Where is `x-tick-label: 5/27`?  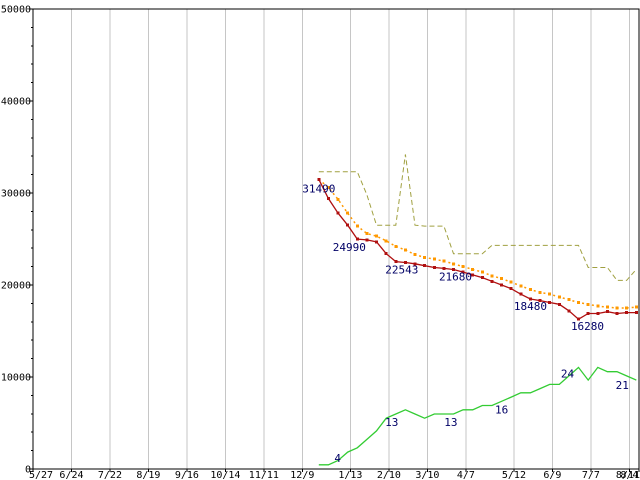 x-tick-label: 5/27 is located at coordinates (41, 475).